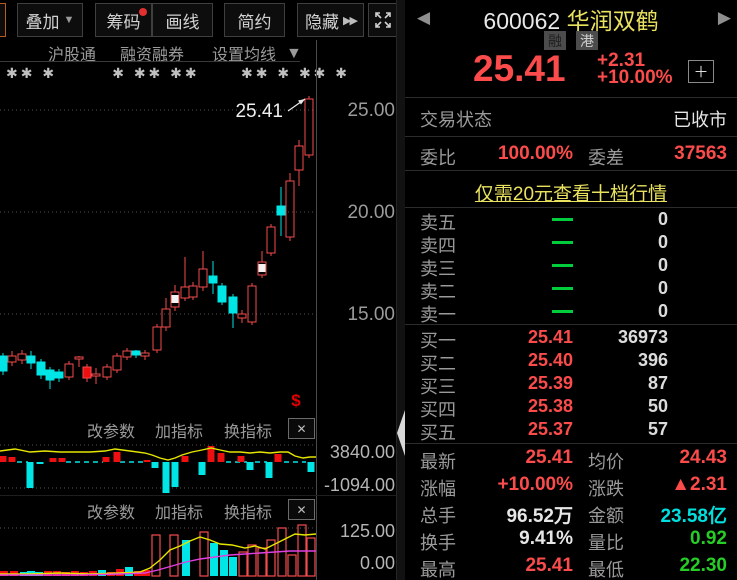 This screenshot has height=580, width=737. I want to click on stat-value: +10.00%, so click(535, 484).